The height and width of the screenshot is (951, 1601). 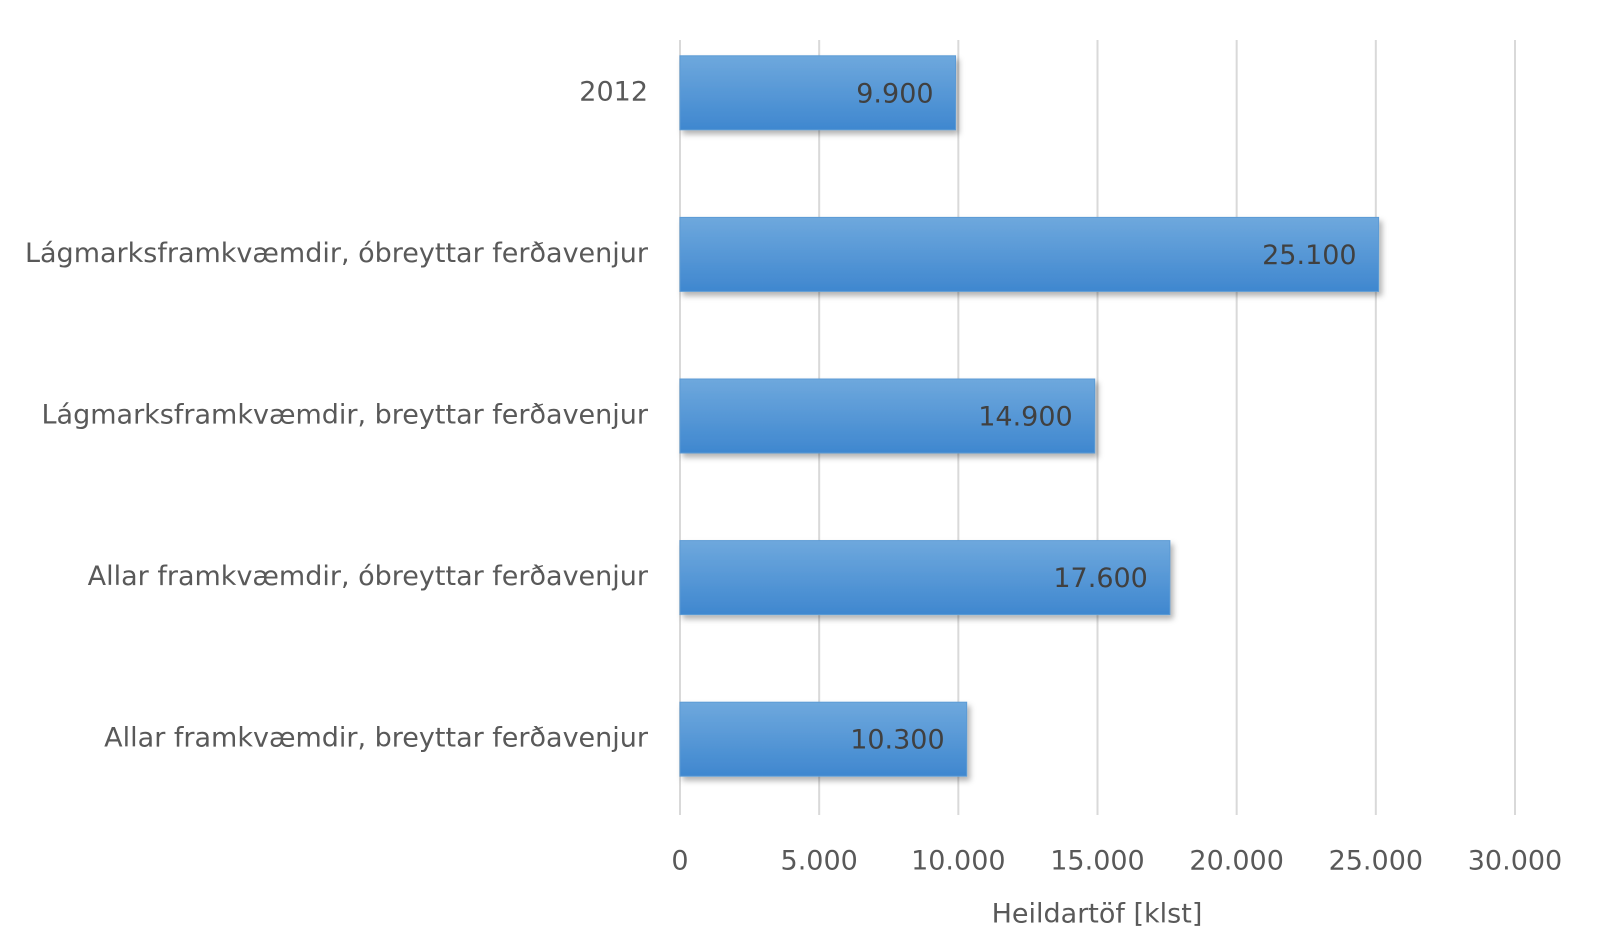 I want to click on x-tick-label: 15.000, so click(x=1097, y=861).